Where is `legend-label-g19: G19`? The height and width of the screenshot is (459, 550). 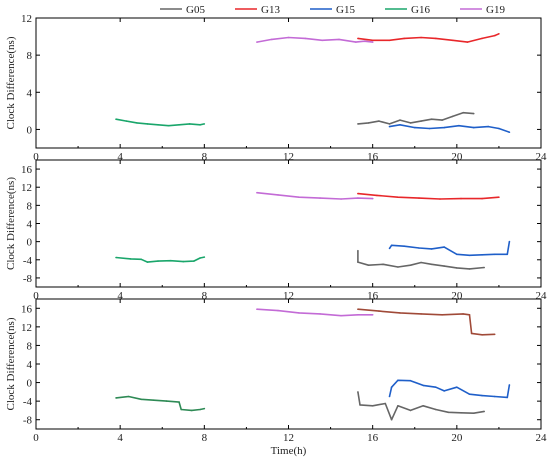
legend-label-g19: G19 is located at coordinates (495, 10).